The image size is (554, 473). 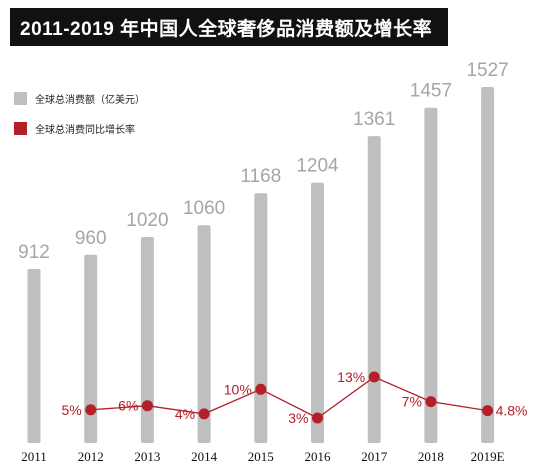 What do you see at coordinates (204, 208) in the screenshot?
I see `bar-value-label-2014: 1060` at bounding box center [204, 208].